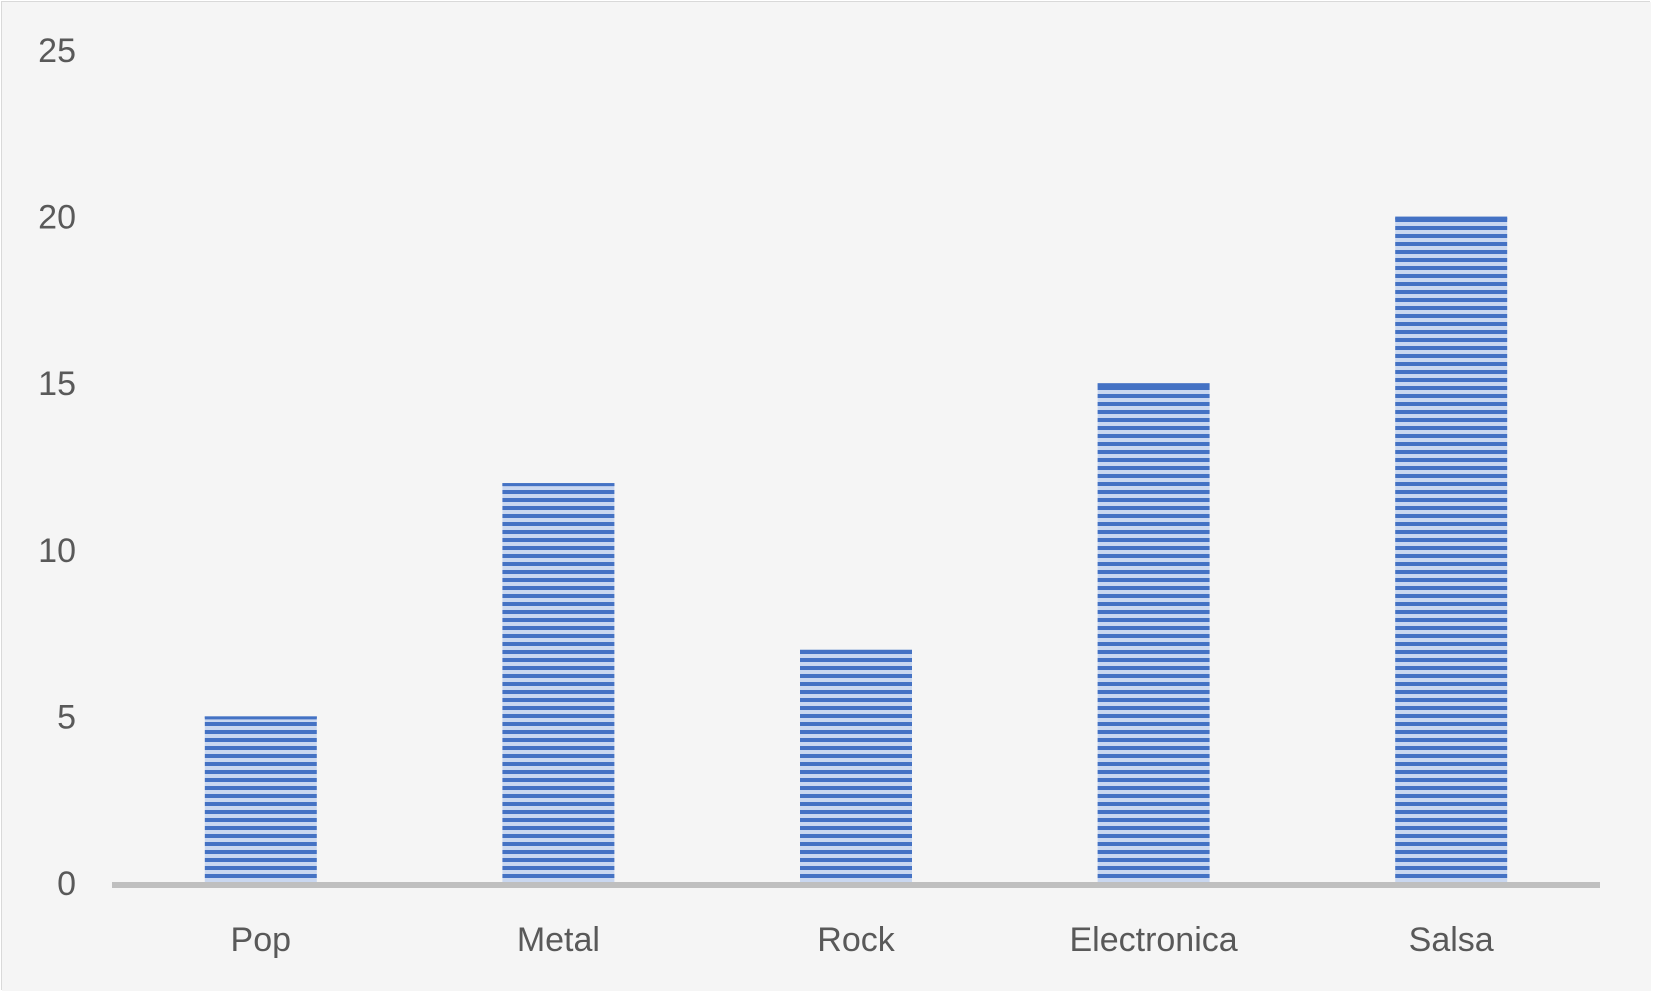 This screenshot has height=993, width=1653. Describe the element at coordinates (260, 799) in the screenshot. I see `bar-pop` at that location.